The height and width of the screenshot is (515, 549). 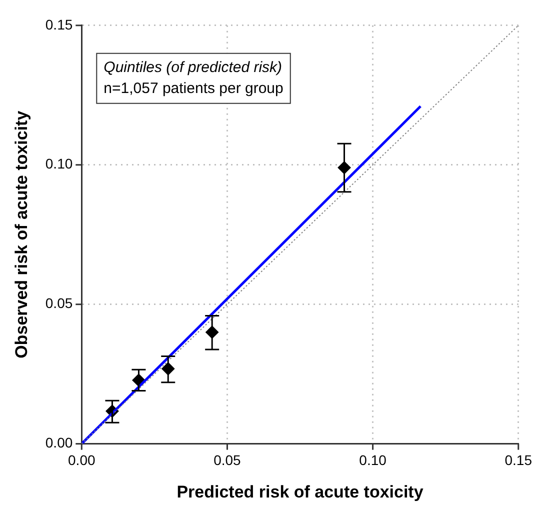 What do you see at coordinates (59, 164) in the screenshot?
I see `y-tick-label: 0.10` at bounding box center [59, 164].